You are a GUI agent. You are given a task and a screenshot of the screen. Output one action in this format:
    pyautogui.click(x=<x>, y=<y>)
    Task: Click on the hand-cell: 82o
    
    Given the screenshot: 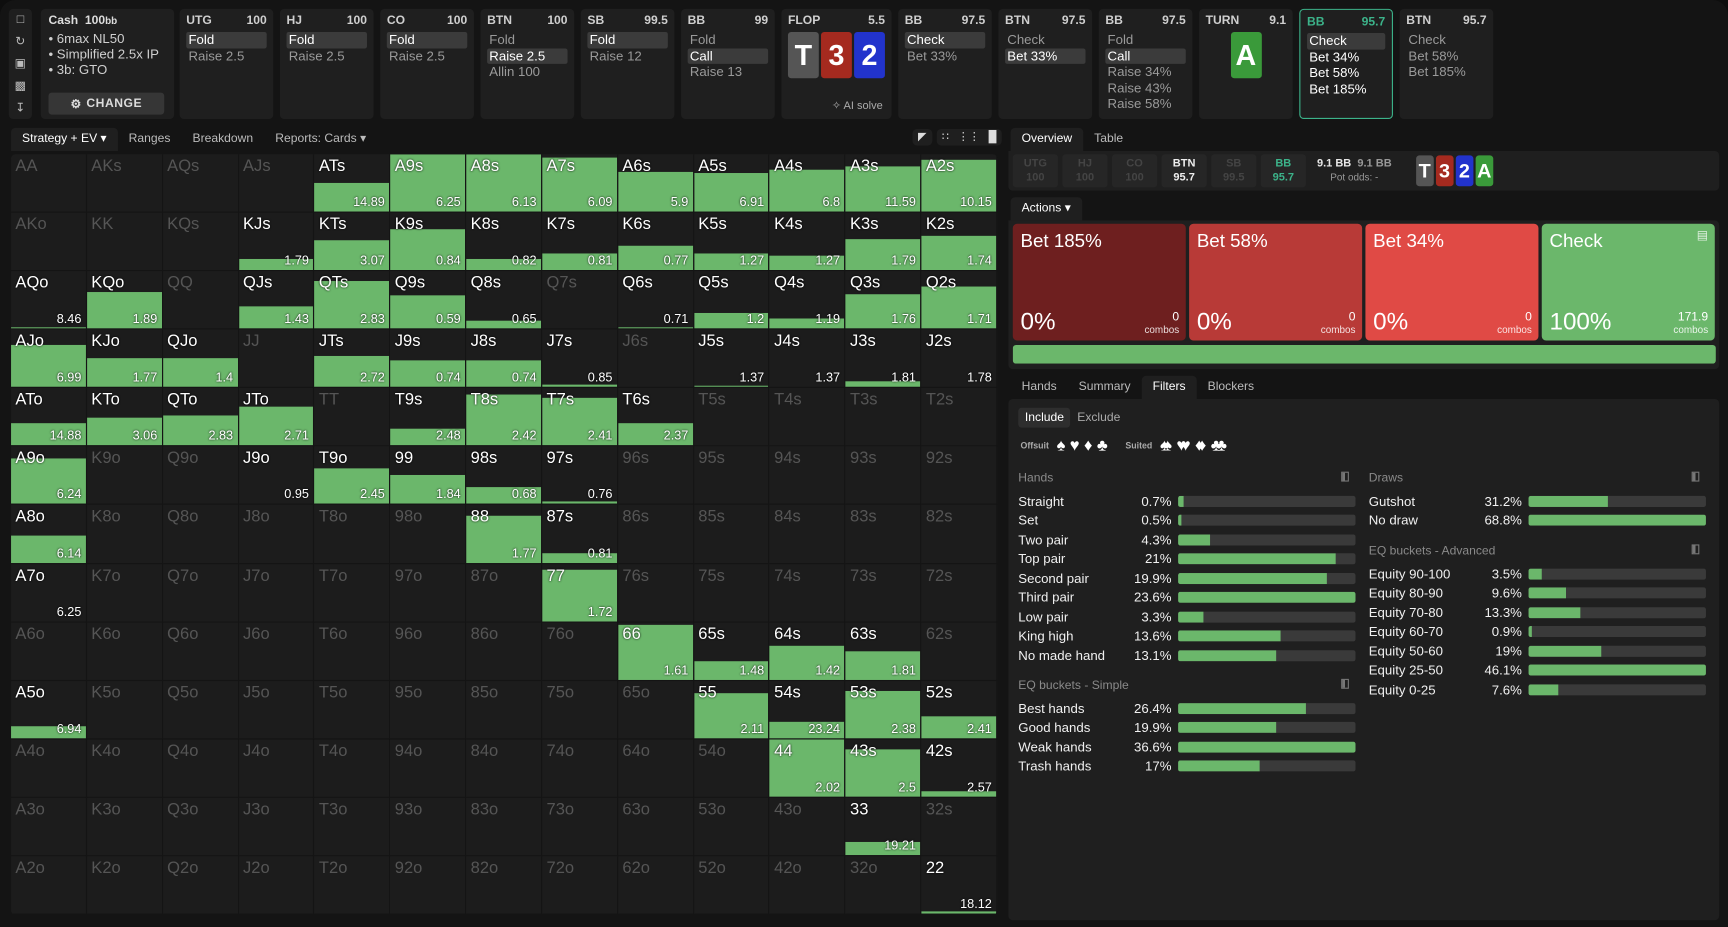 What is the action you would take?
    pyautogui.click(x=504, y=885)
    